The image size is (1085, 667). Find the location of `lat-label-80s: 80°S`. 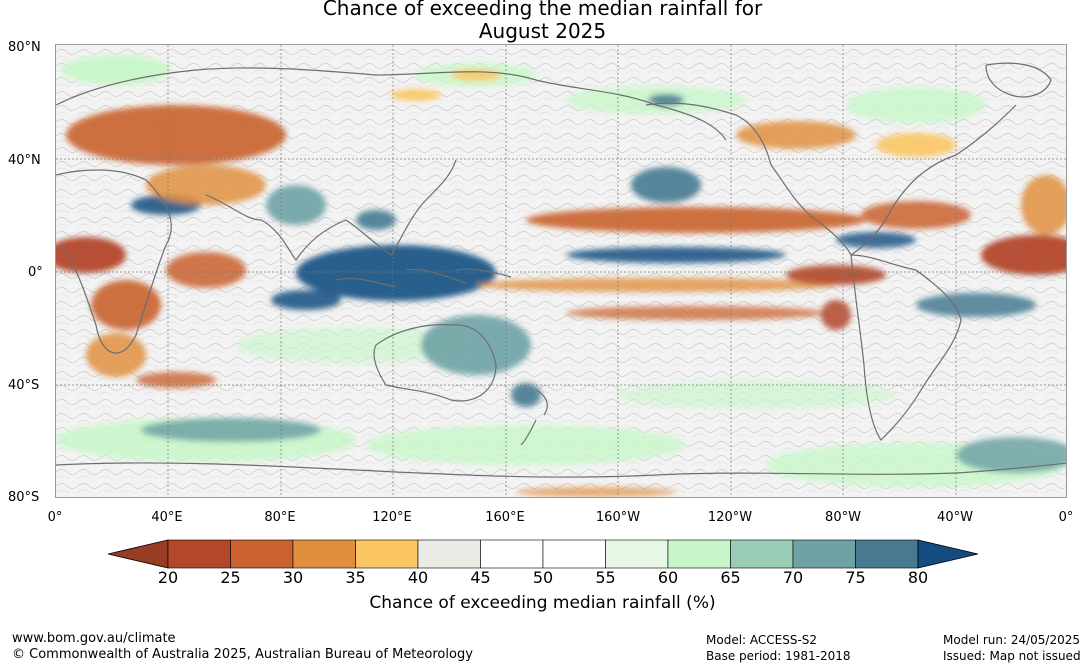

lat-label-80s: 80°S is located at coordinates (24, 497).